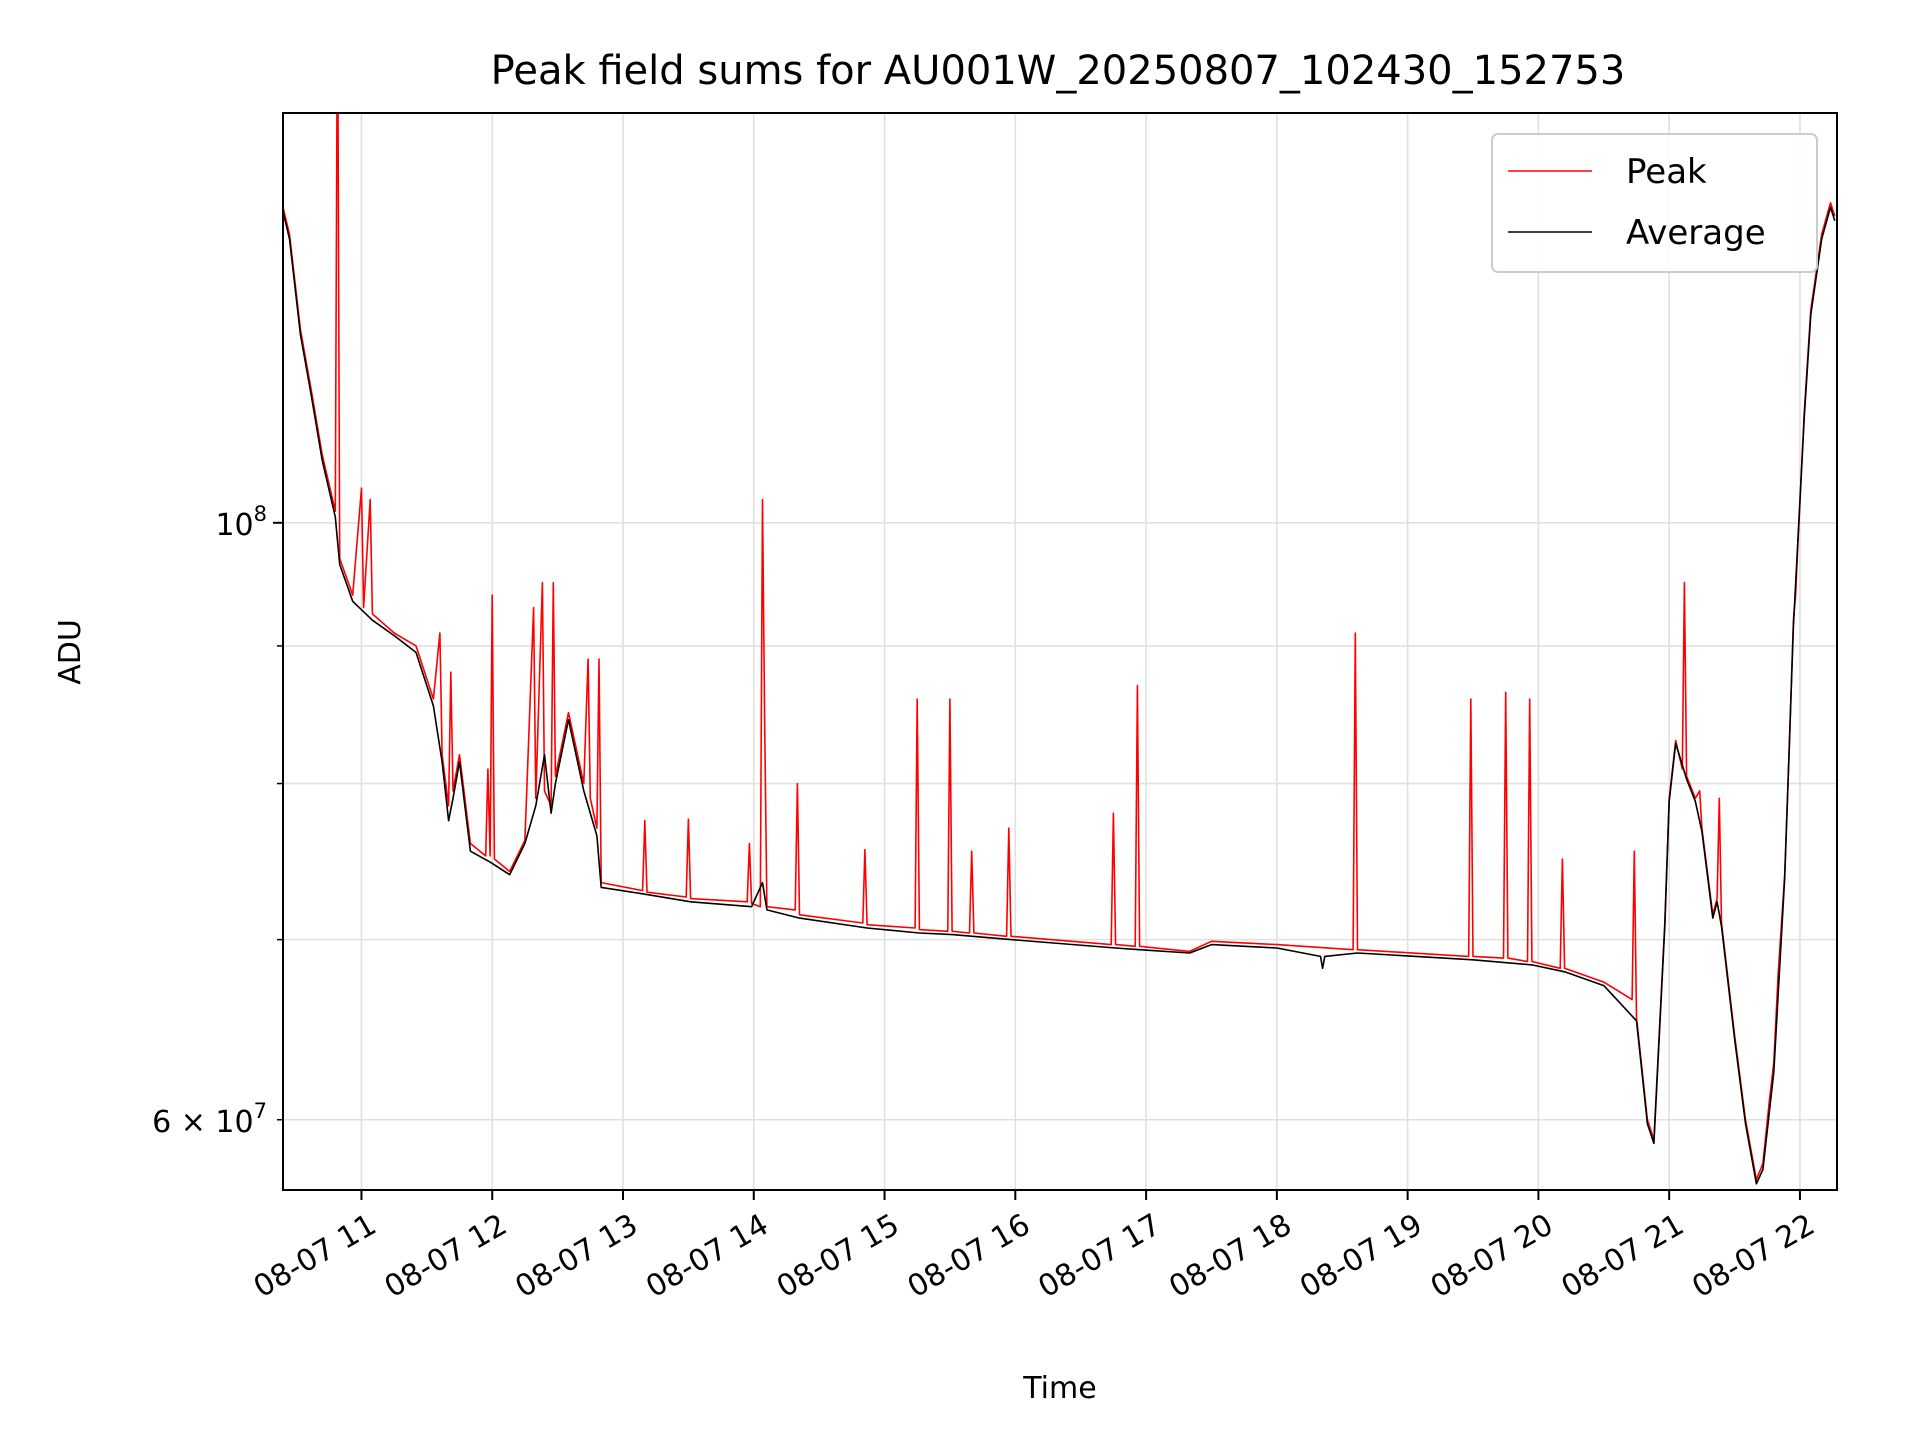  I want to click on y-tick-label: 108, so click(241, 522).